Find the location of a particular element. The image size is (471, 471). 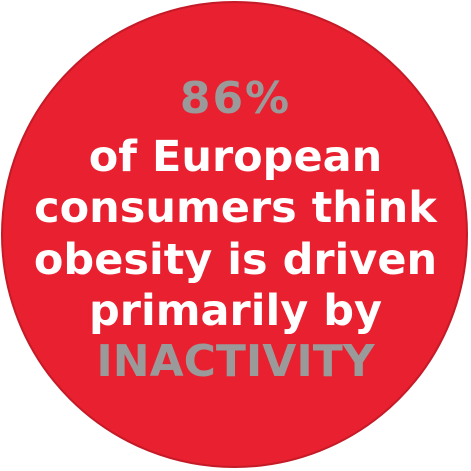

stat-percentage: 86% is located at coordinates (235, 98).